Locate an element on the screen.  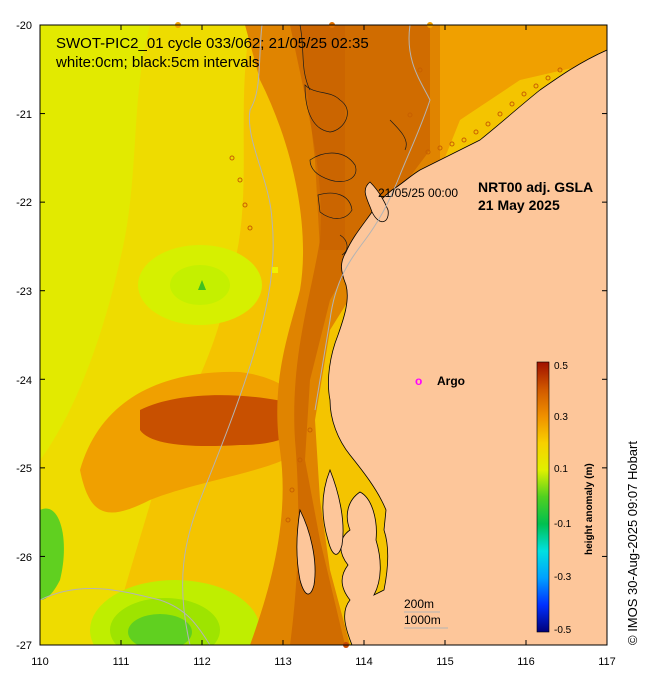
isobath-200-label: 200m is located at coordinates (419, 604).